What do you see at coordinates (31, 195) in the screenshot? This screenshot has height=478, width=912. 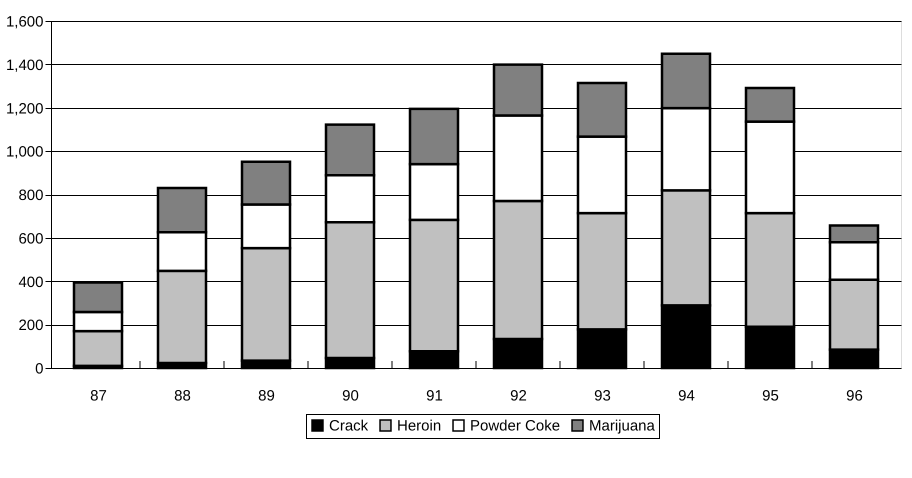 I see `y-tick-label: 800` at bounding box center [31, 195].